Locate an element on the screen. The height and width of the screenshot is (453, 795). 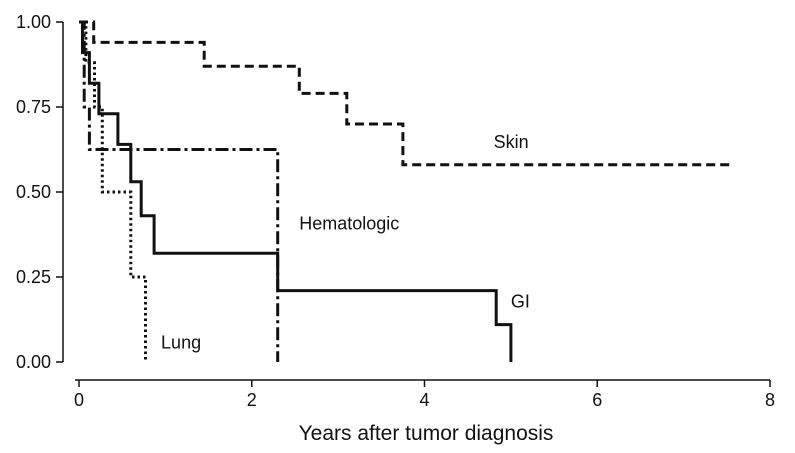
y-tick-label: 0.50 is located at coordinates (33, 192).